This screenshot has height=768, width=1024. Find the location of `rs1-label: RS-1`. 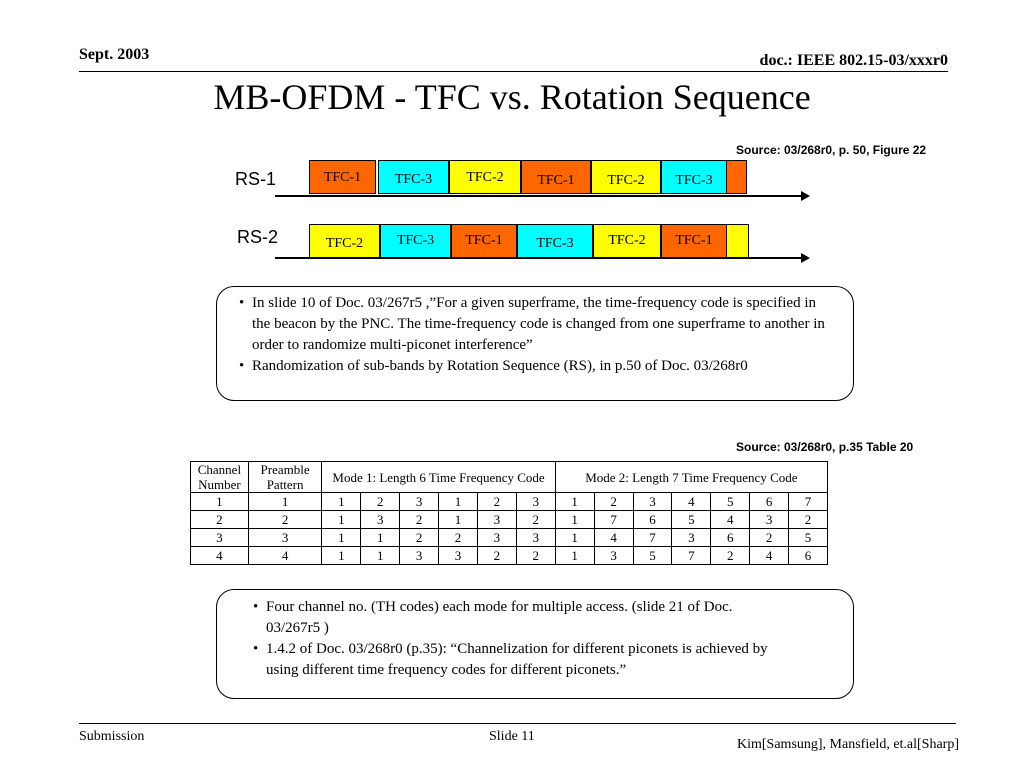

rs1-label: RS-1 is located at coordinates (256, 179).